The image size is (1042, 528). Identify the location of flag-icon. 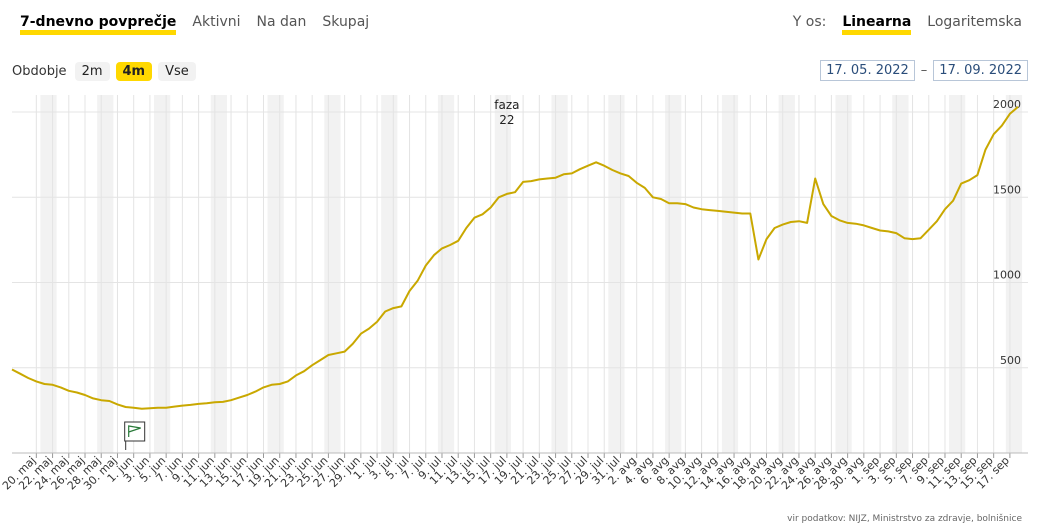
(135, 435).